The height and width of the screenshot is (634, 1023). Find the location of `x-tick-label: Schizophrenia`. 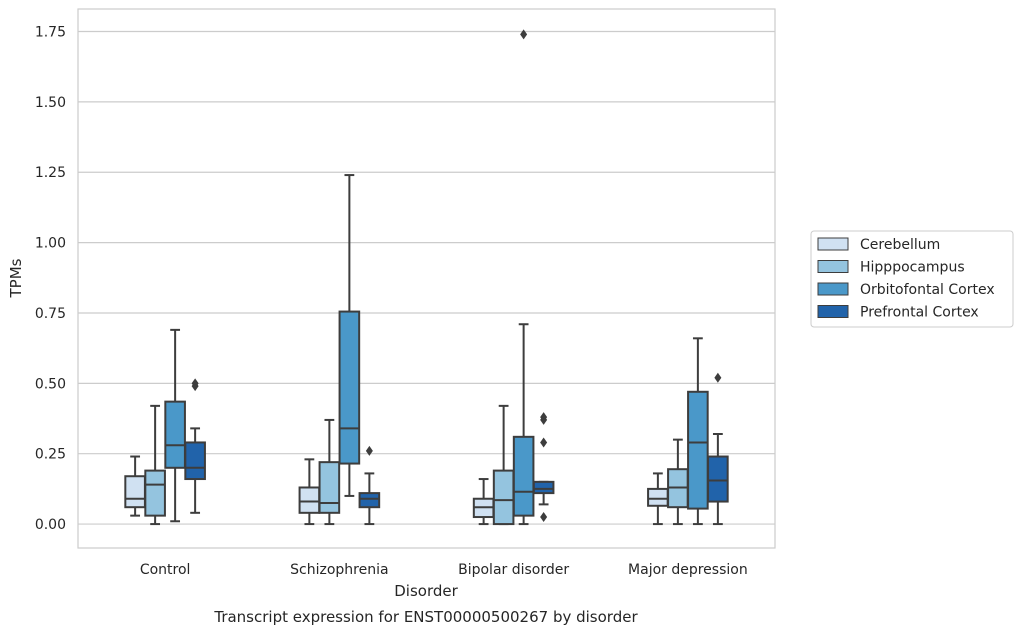

x-tick-label: Schizophrenia is located at coordinates (339, 570).